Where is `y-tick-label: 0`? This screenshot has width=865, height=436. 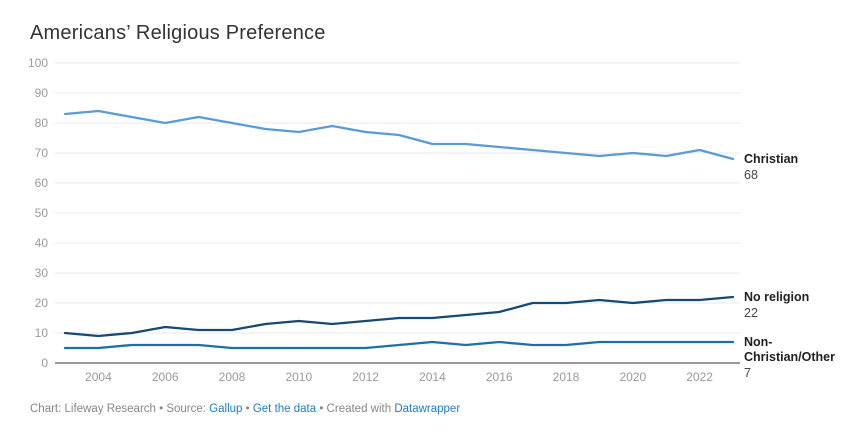 y-tick-label: 0 is located at coordinates (44, 363).